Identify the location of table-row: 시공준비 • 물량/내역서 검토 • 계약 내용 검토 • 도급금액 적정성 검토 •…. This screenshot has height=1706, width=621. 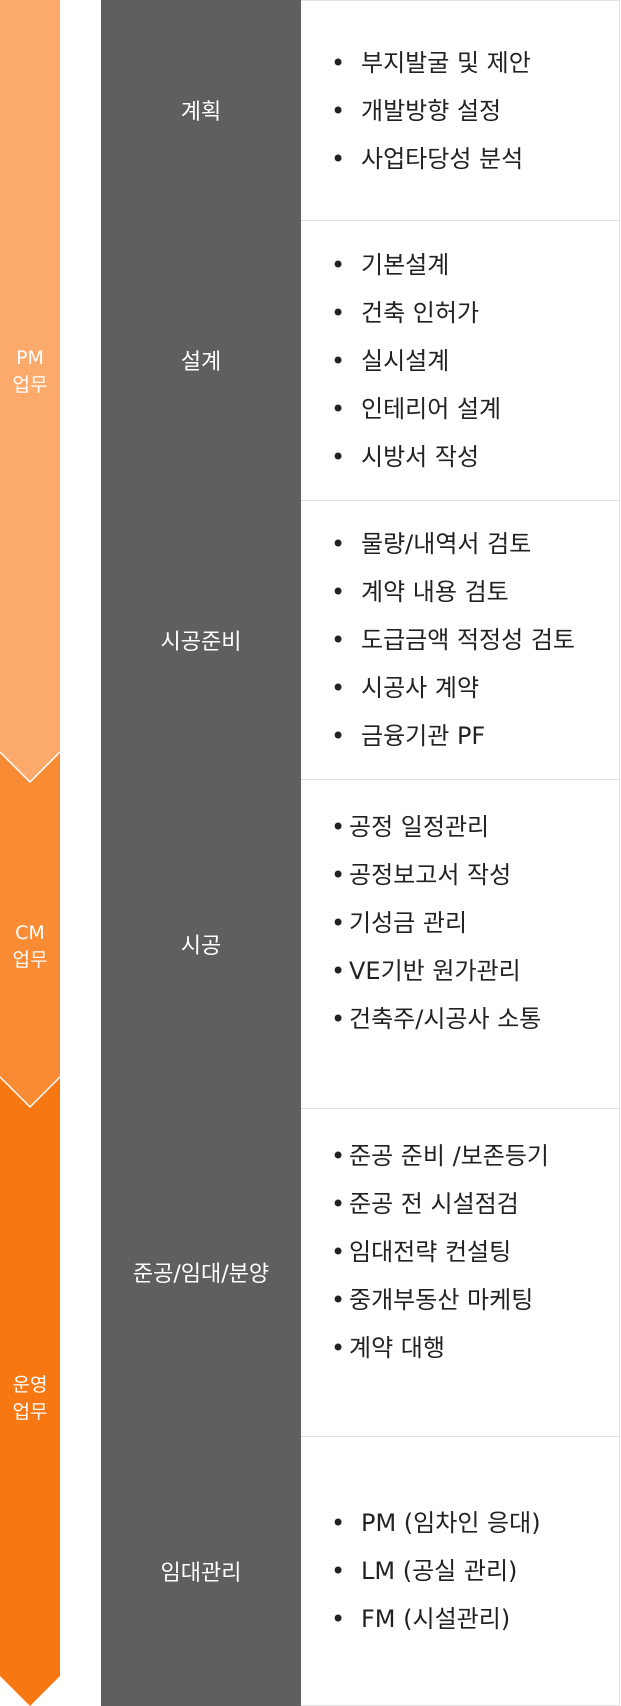
(360, 639).